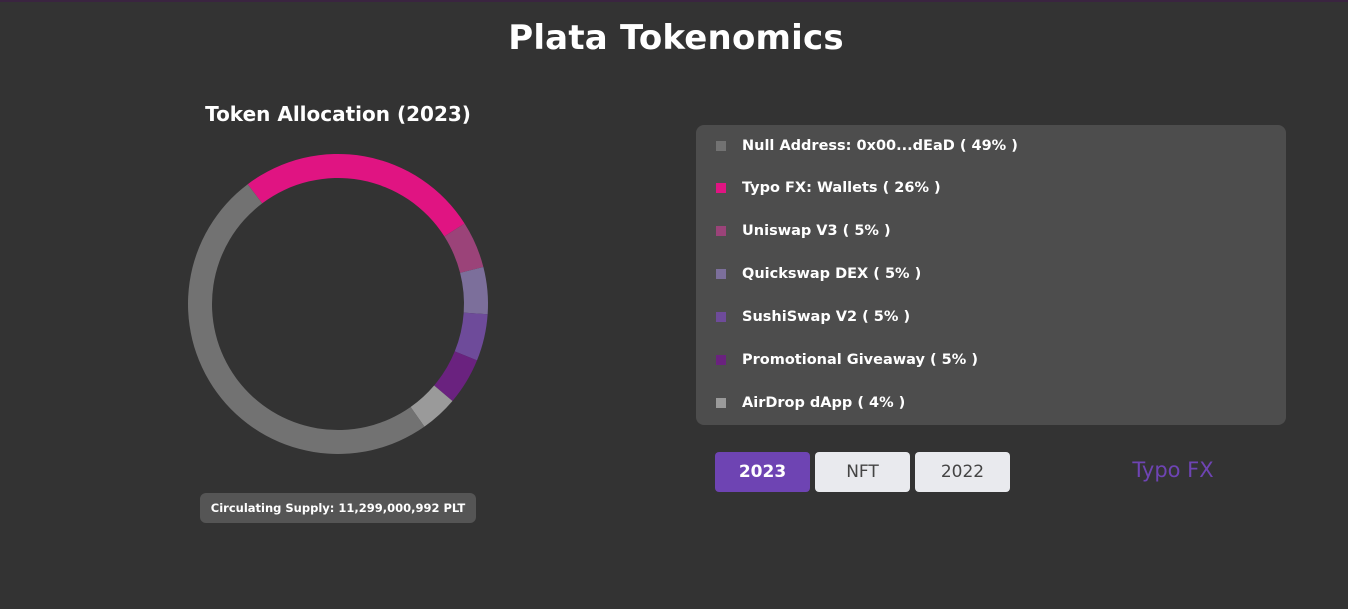 The image size is (1348, 609). I want to click on tab-nft: NFT, so click(862, 472).